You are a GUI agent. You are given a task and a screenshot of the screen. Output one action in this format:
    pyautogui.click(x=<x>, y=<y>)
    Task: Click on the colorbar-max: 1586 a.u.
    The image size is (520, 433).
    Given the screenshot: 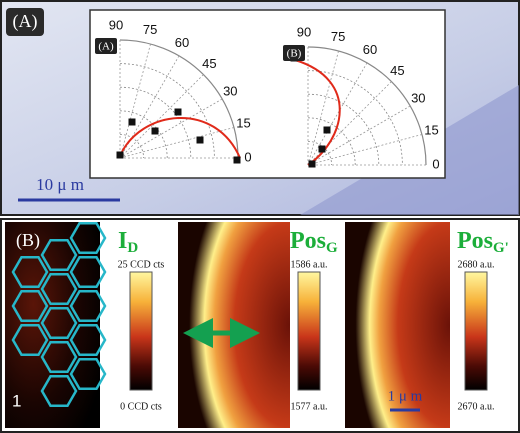 What is the action you would take?
    pyautogui.click(x=309, y=264)
    